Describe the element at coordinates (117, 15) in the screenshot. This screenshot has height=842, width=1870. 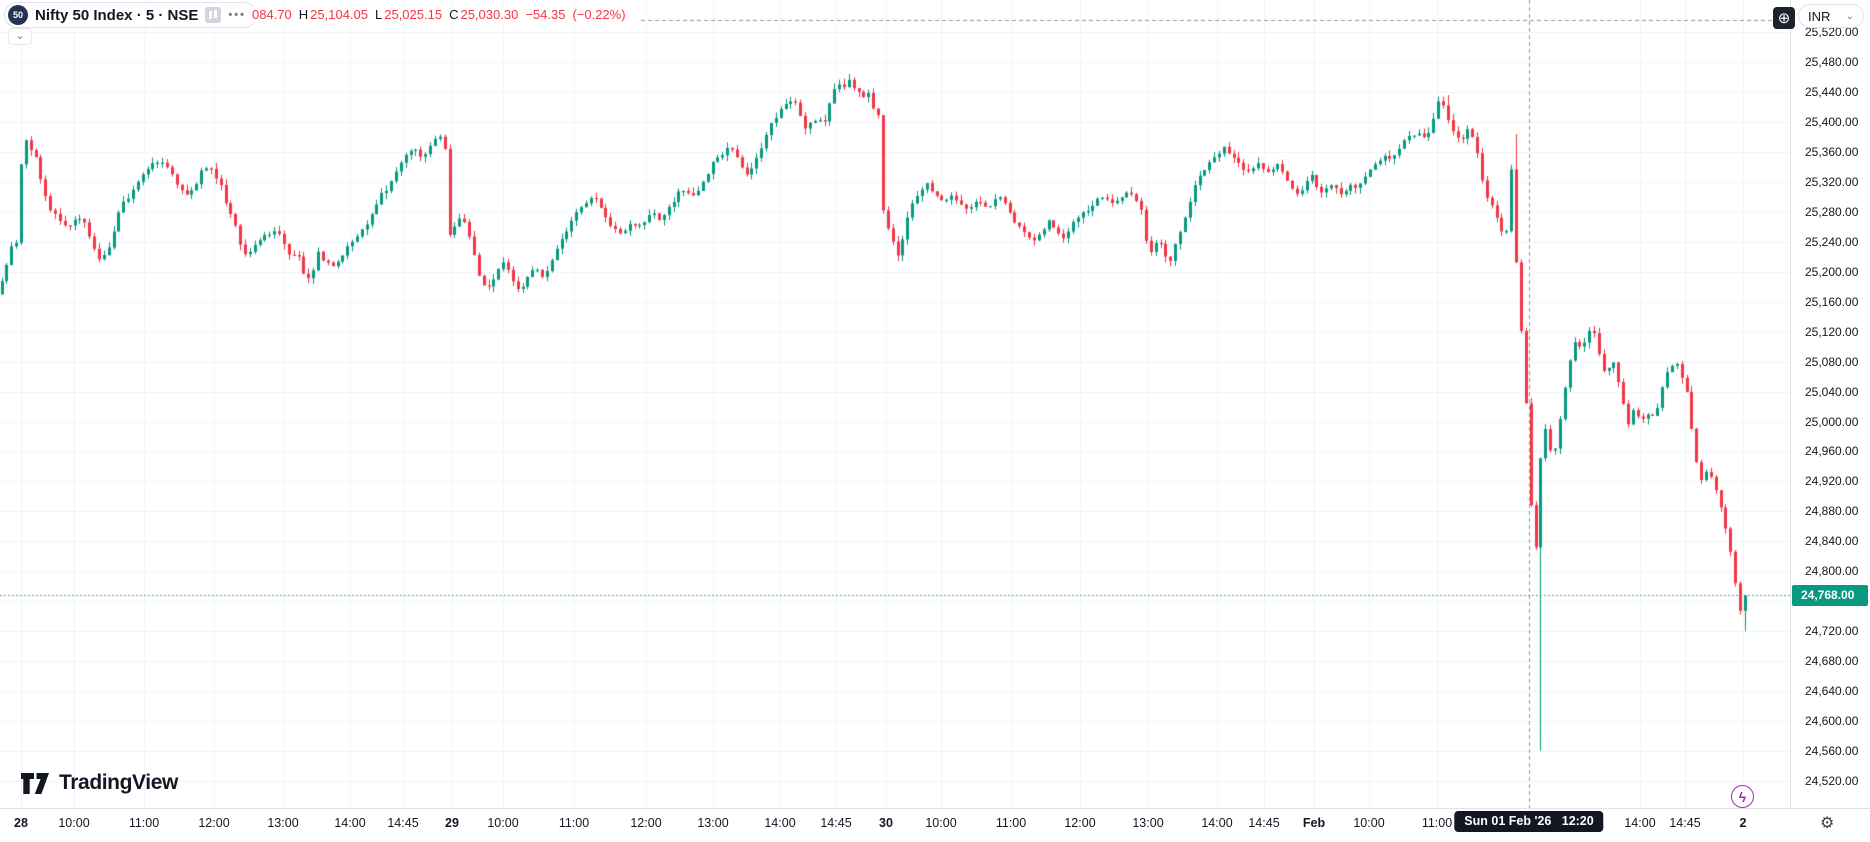
I see `symbol-title: Nifty 50 Index · 5 · NSE` at that location.